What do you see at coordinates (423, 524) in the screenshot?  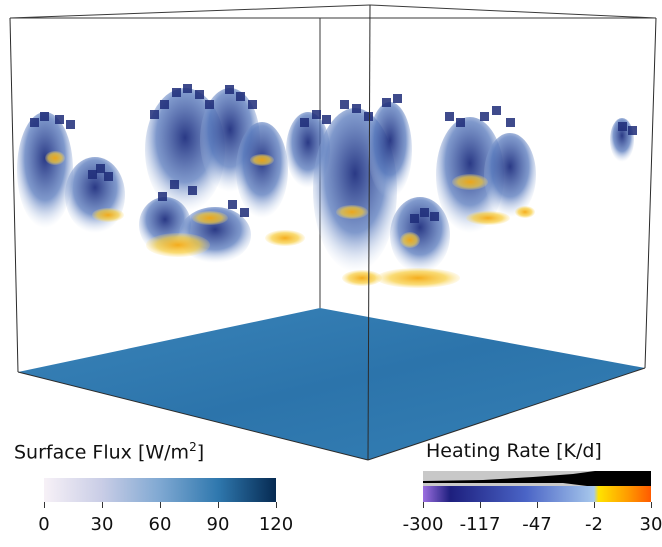 I see `heating-rate-tick-label: -300` at bounding box center [423, 524].